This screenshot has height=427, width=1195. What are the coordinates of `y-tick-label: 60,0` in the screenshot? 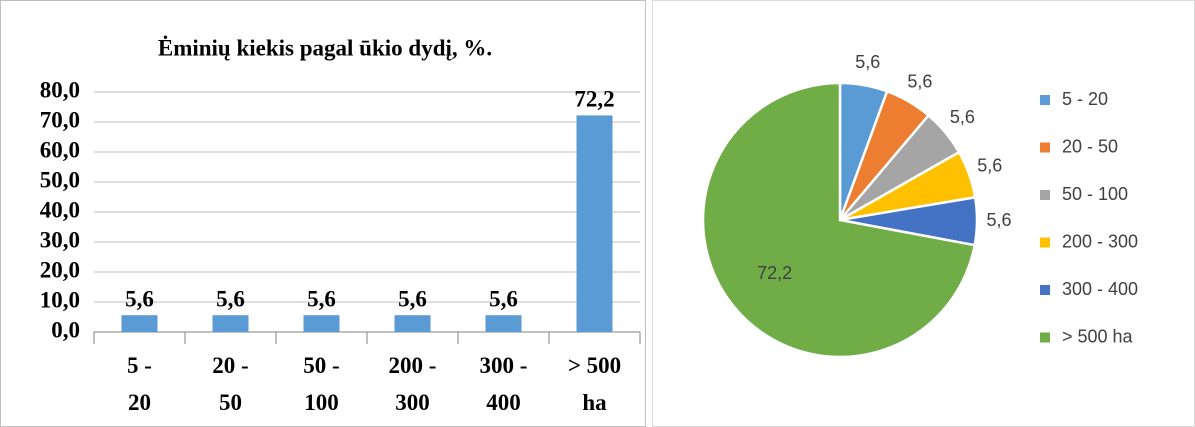 It's located at (60, 149).